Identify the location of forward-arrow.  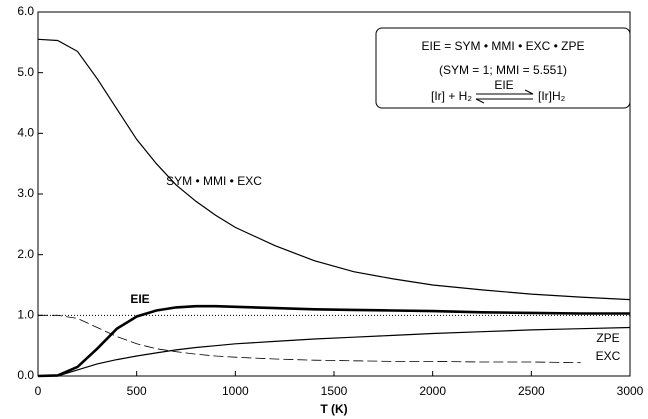
(505, 92).